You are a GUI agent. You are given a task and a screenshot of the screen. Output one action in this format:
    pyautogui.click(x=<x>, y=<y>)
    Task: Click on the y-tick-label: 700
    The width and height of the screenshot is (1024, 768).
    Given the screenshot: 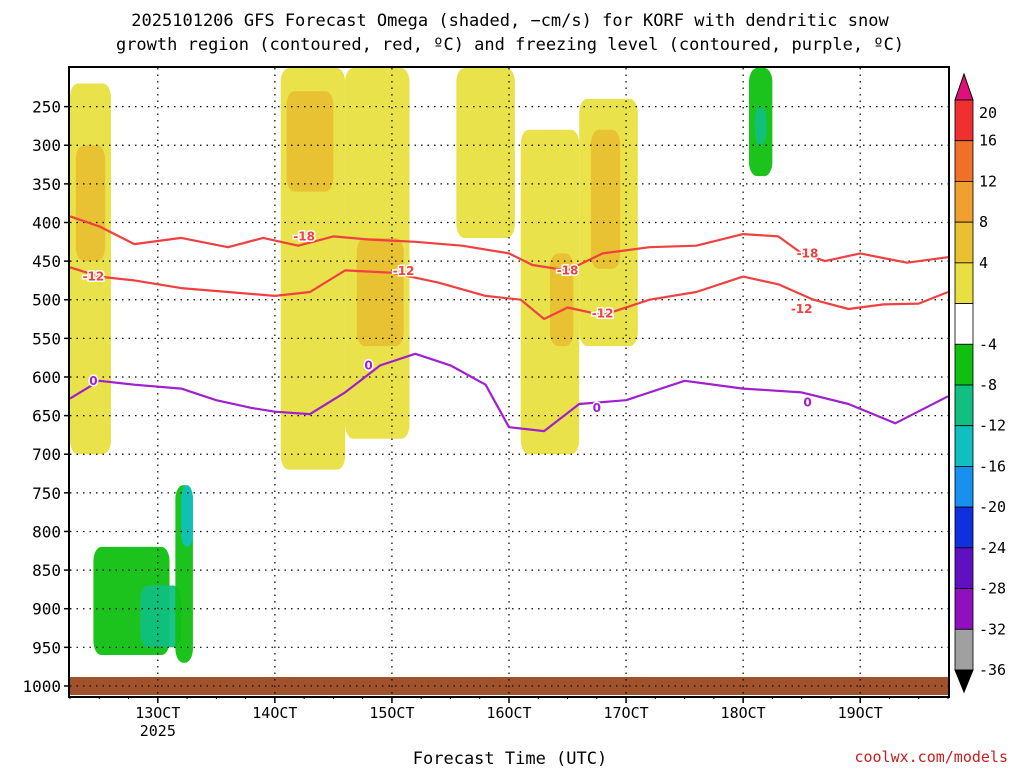 What is the action you would take?
    pyautogui.click(x=46, y=454)
    